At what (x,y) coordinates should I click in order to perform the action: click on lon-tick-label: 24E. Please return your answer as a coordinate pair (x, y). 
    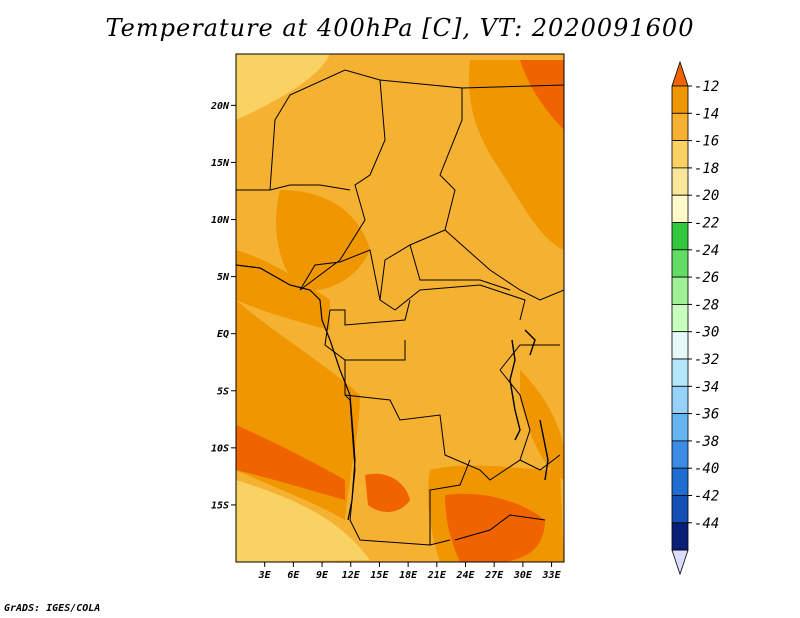
    Looking at the image, I should click on (465, 575).